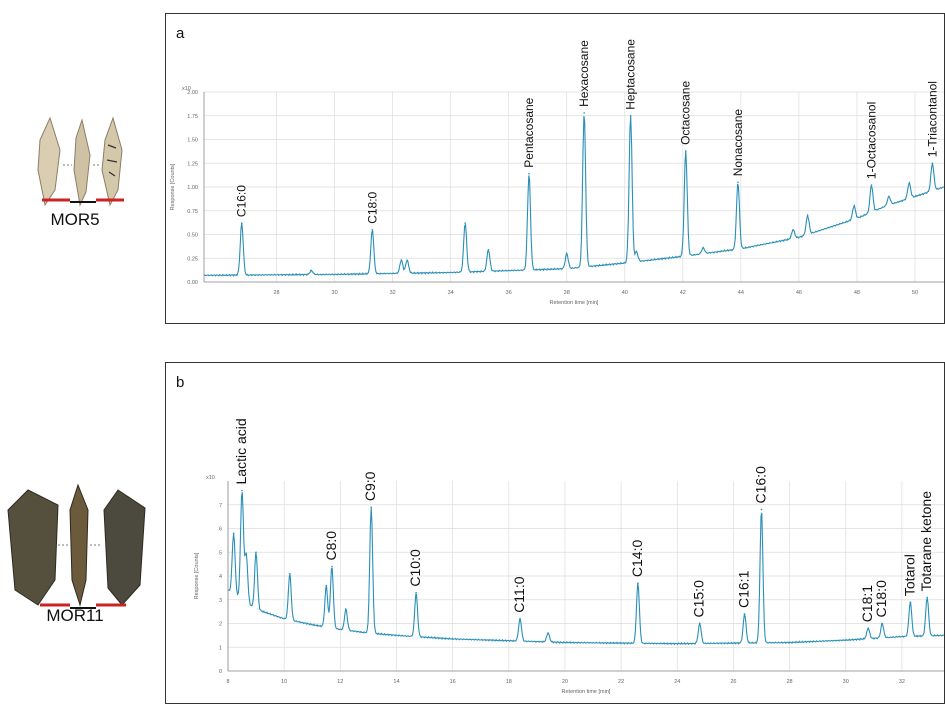  Describe the element at coordinates (220, 672) in the screenshot. I see `y-tick-label: 0` at that location.